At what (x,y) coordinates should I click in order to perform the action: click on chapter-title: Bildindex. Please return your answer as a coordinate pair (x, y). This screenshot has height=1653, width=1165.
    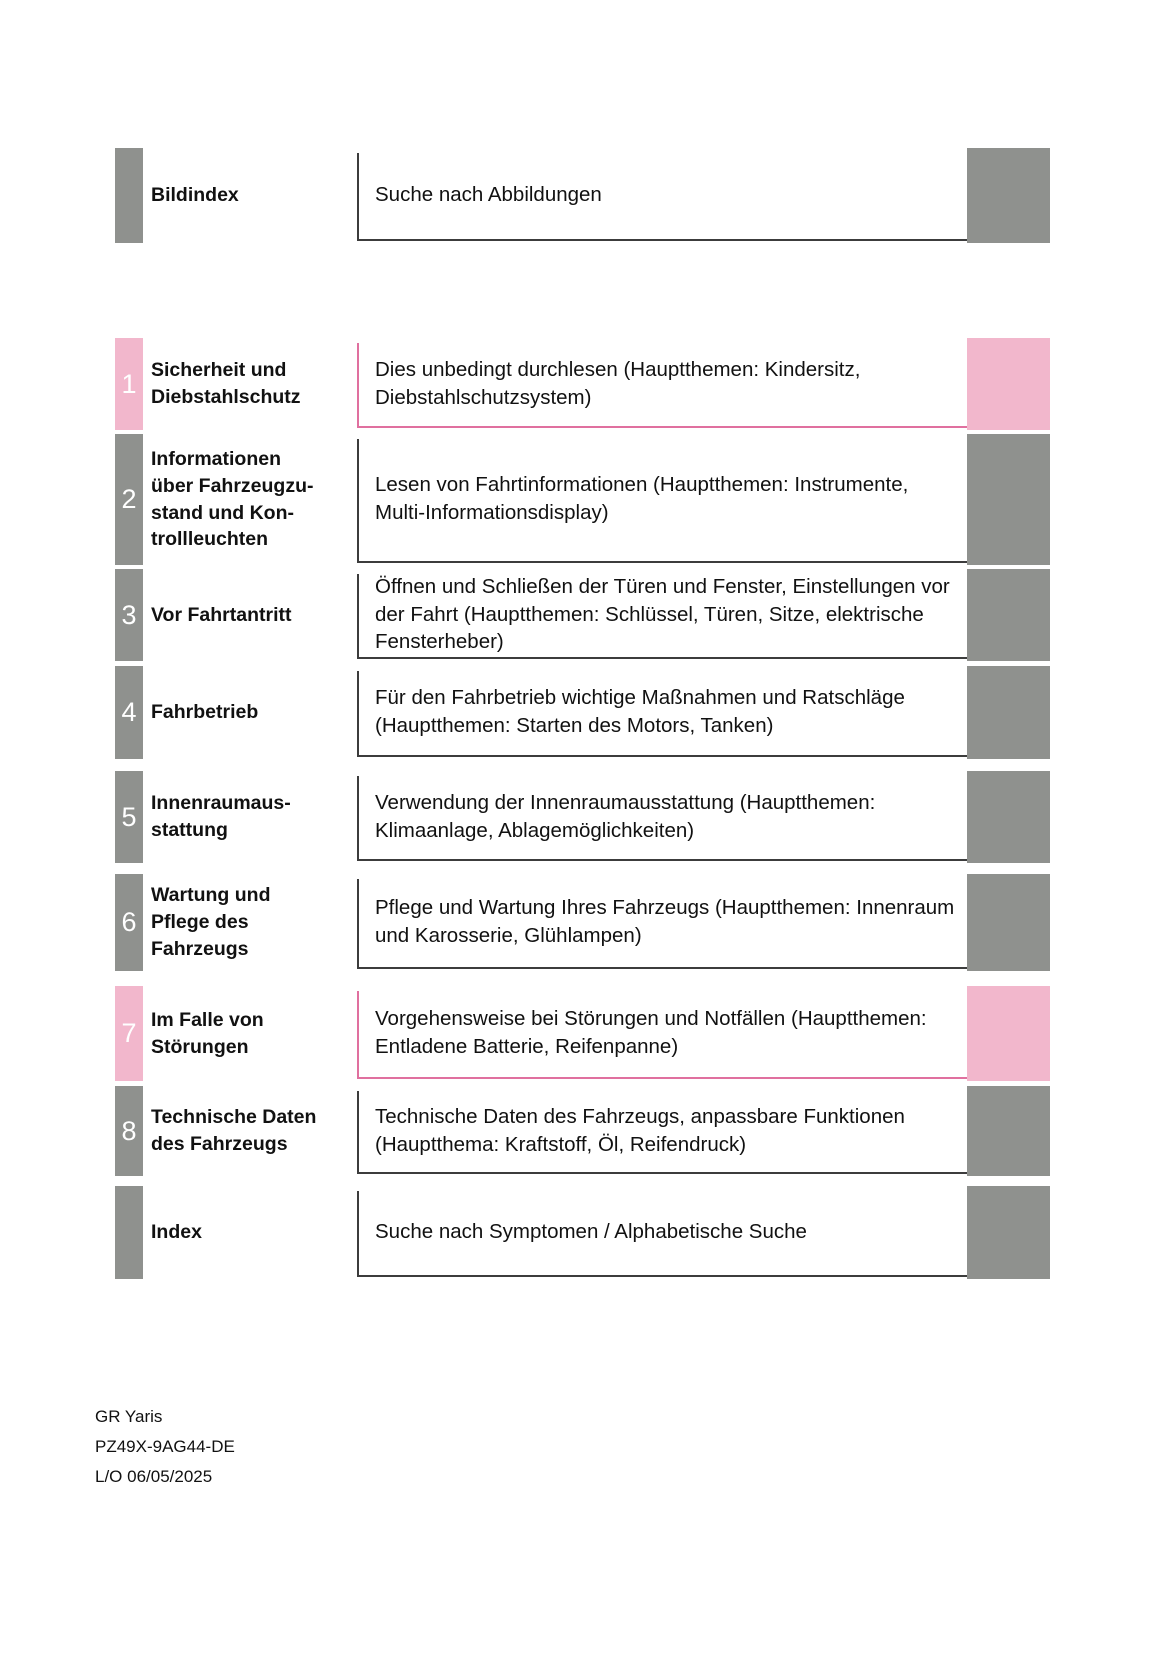
    Looking at the image, I should click on (195, 195).